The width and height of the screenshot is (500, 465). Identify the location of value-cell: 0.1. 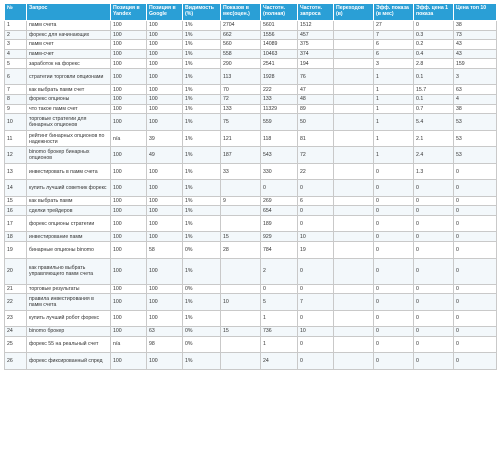
(433, 99).